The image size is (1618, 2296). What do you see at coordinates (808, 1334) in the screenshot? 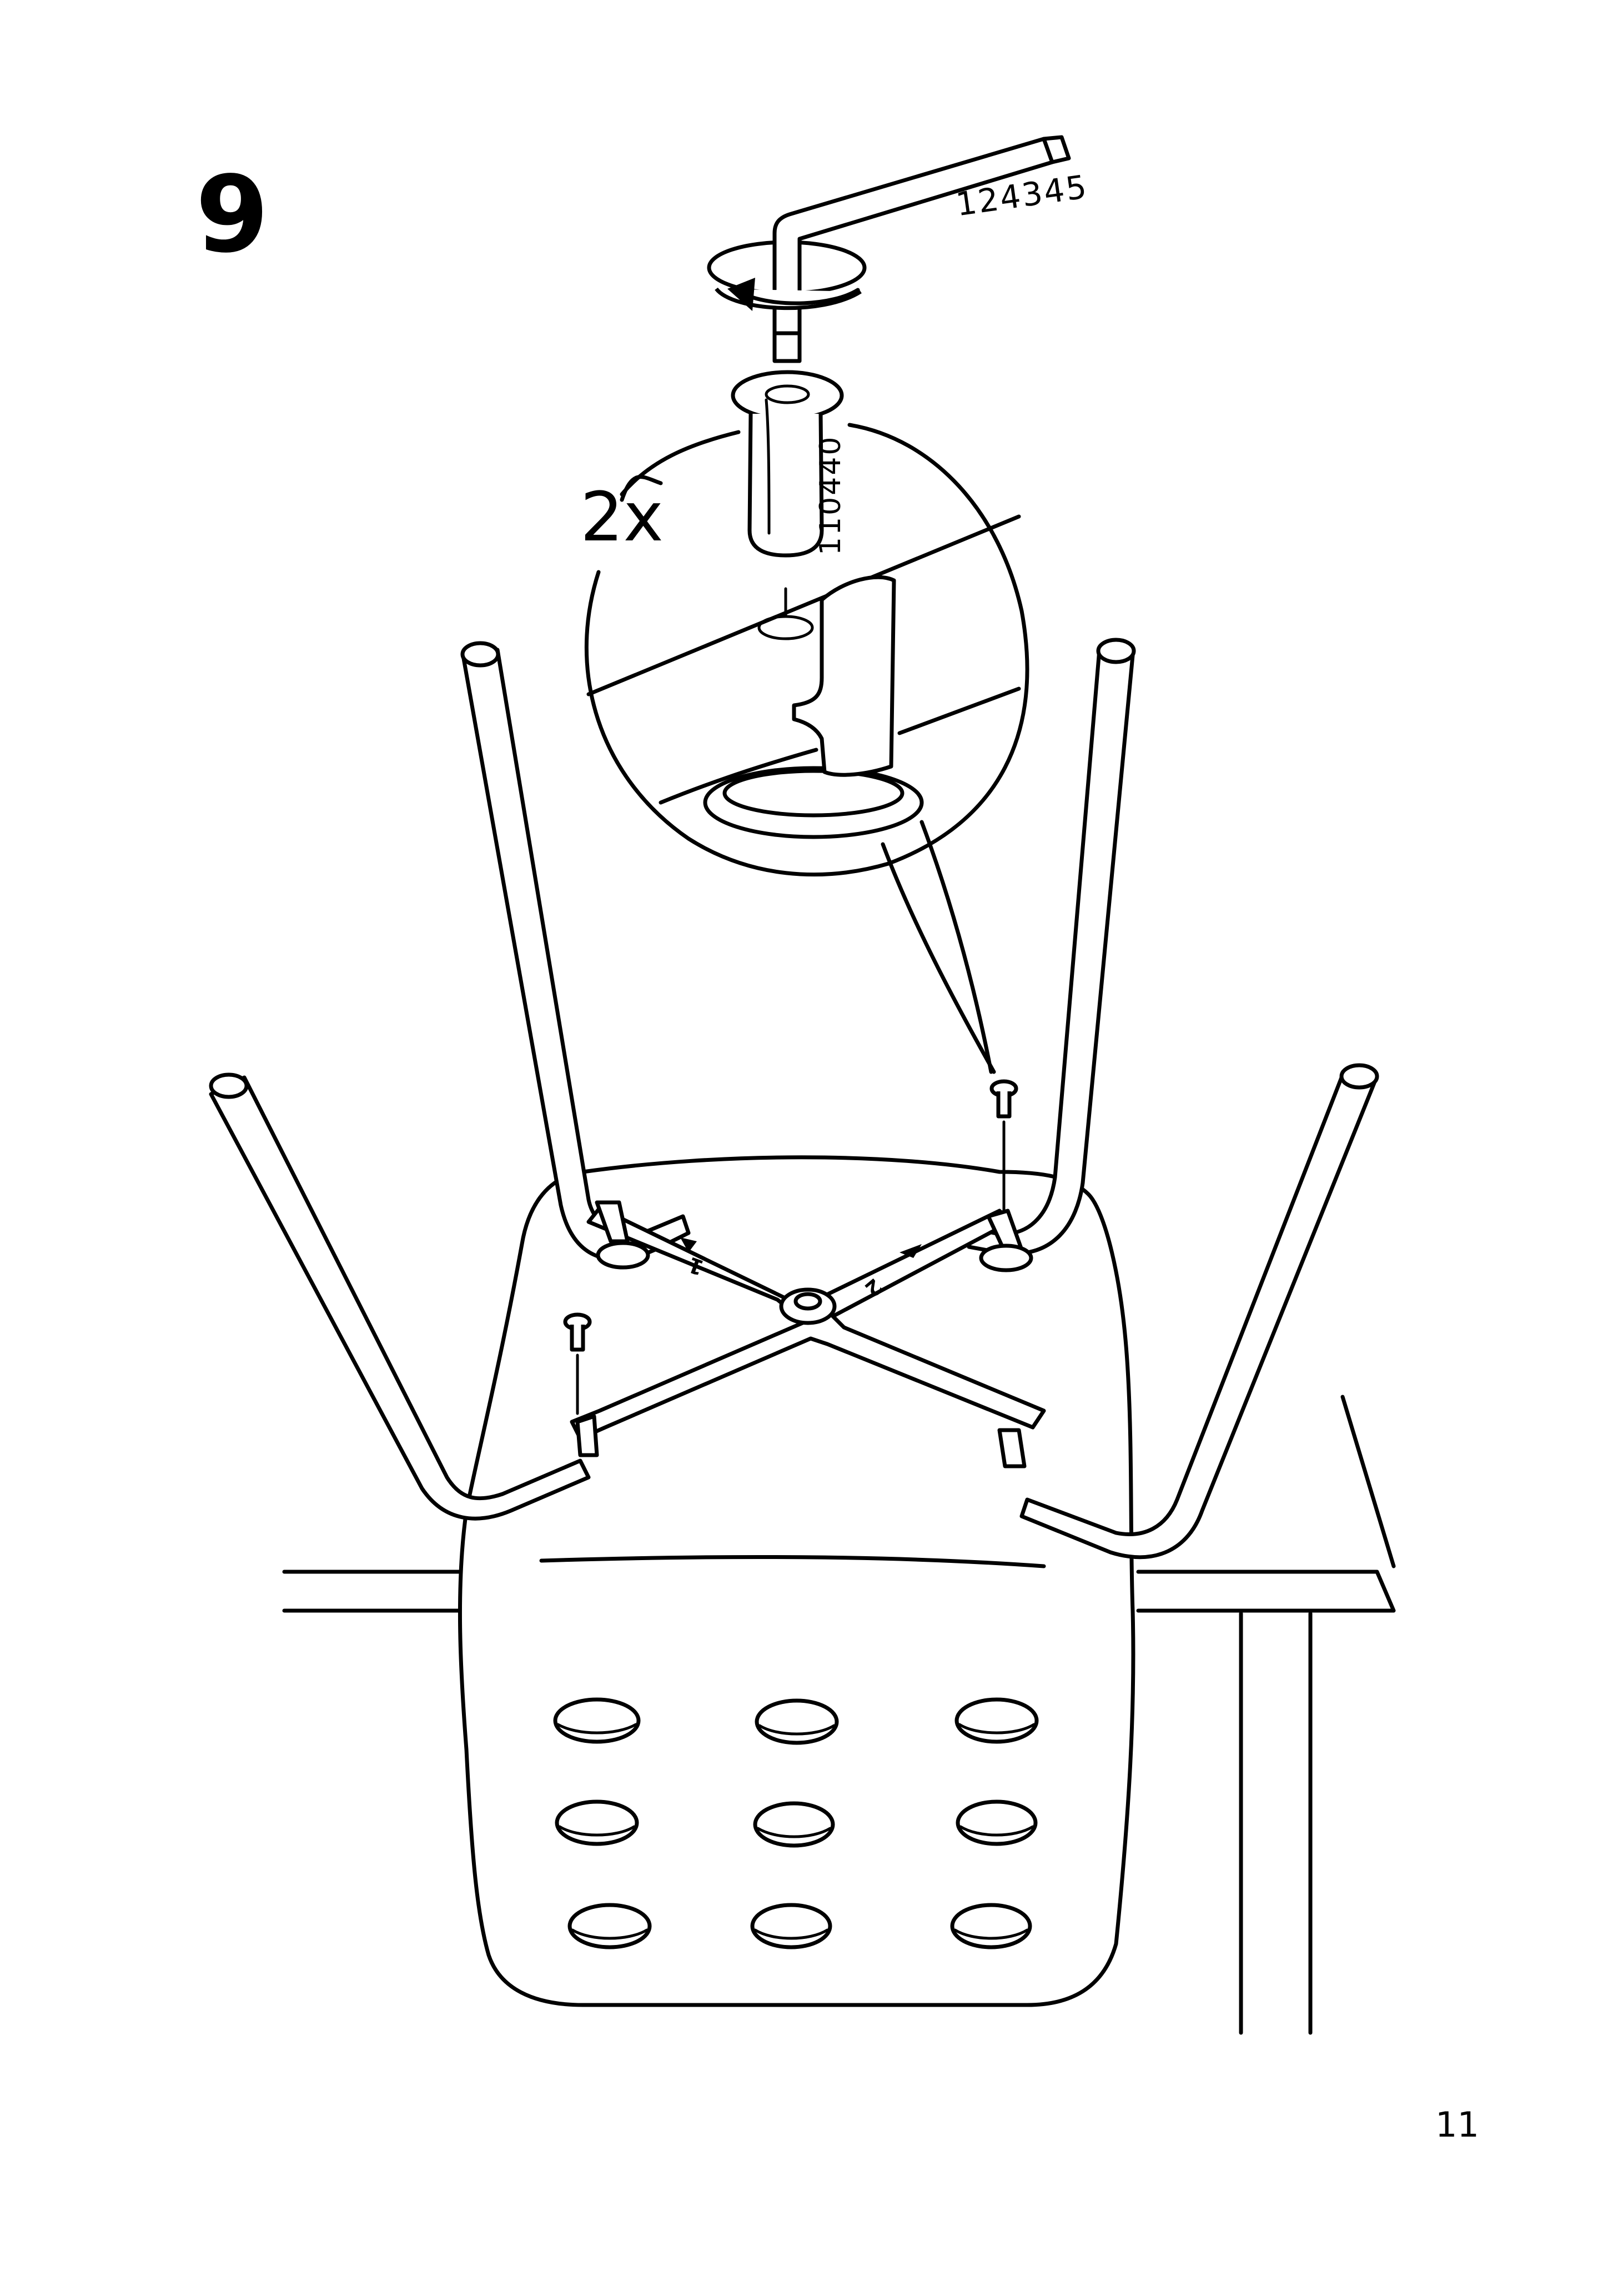
I see `cross-frame-icon: 1 2` at bounding box center [808, 1334].